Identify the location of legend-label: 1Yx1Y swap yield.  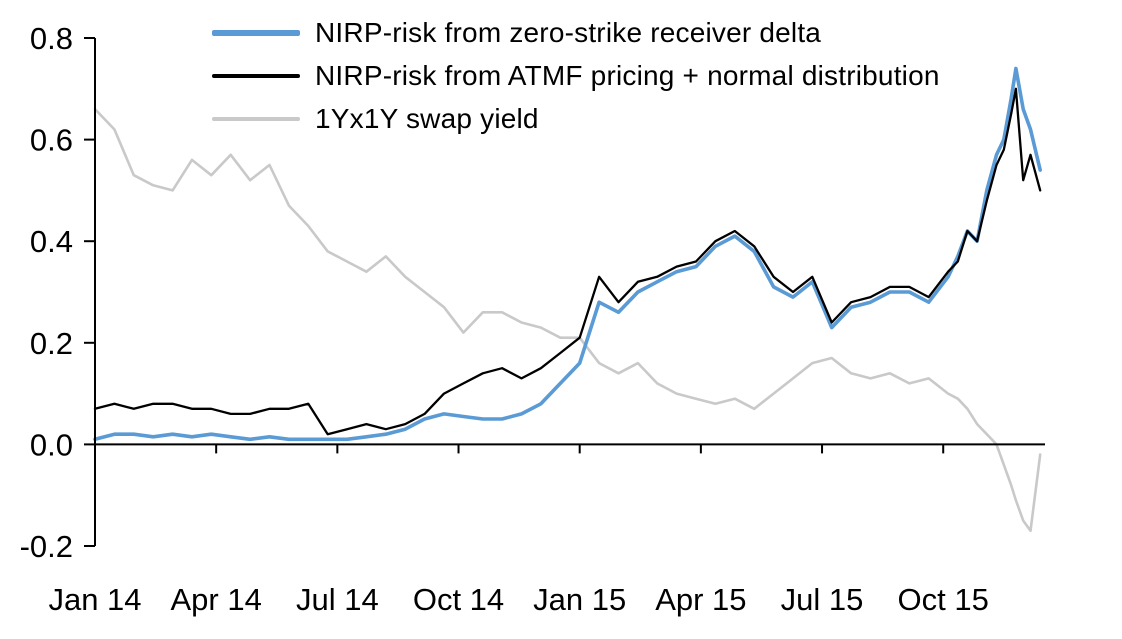
(427, 118).